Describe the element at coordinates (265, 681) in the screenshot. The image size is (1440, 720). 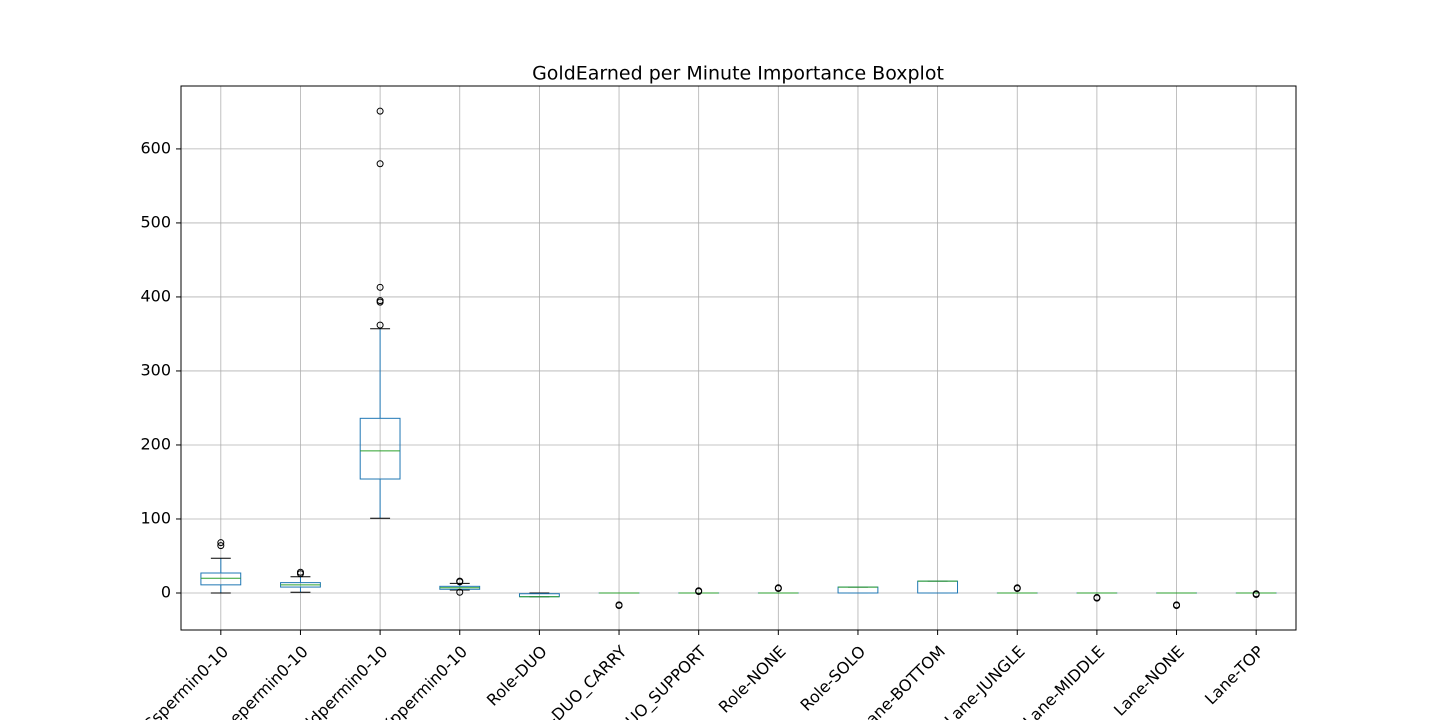
I see `x-tick-label: nepermin0-10` at that location.